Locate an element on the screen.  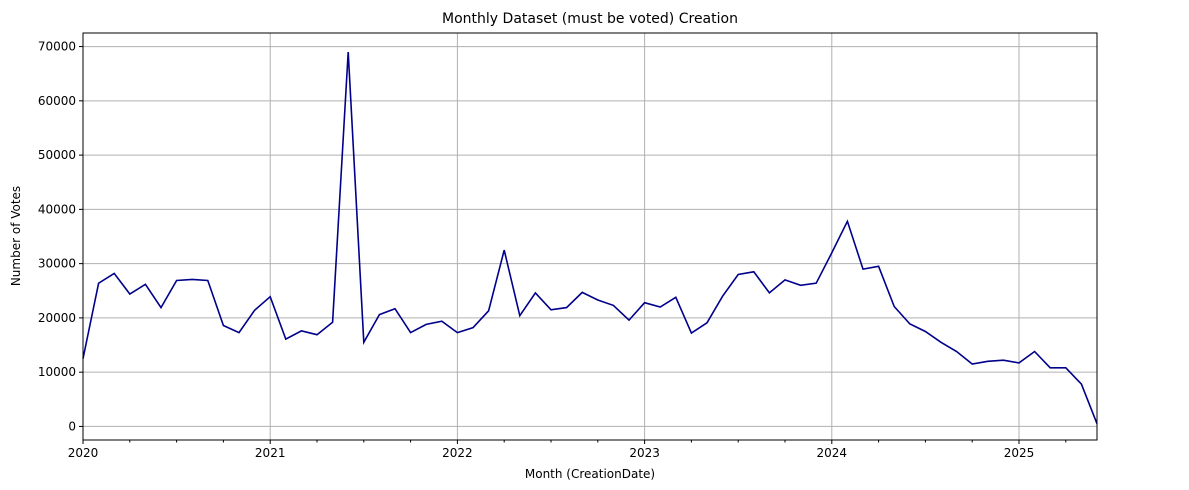
x-tick-label: 2021 is located at coordinates (270, 453).